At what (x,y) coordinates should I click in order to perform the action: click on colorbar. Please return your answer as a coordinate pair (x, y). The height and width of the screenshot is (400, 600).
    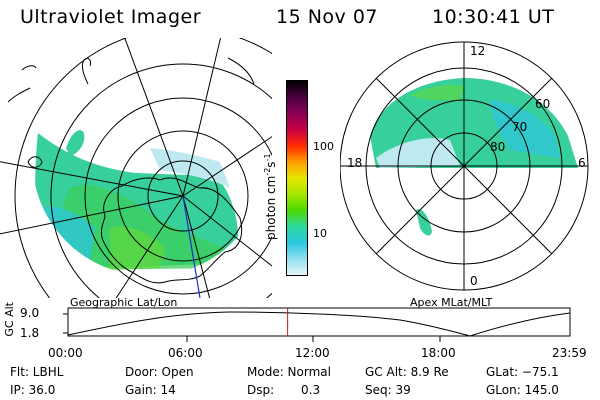
    Looking at the image, I should click on (297, 178).